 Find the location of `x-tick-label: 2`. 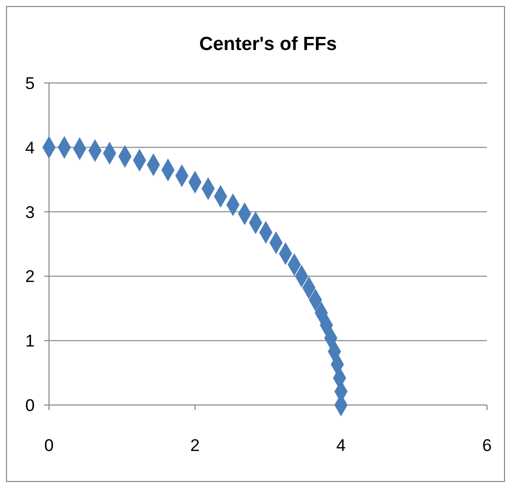

x-tick-label: 2 is located at coordinates (195, 445).